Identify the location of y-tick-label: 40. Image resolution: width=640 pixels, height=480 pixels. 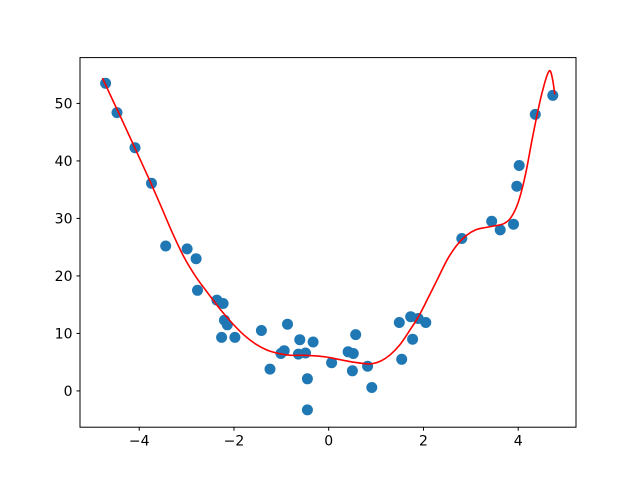
(64, 162).